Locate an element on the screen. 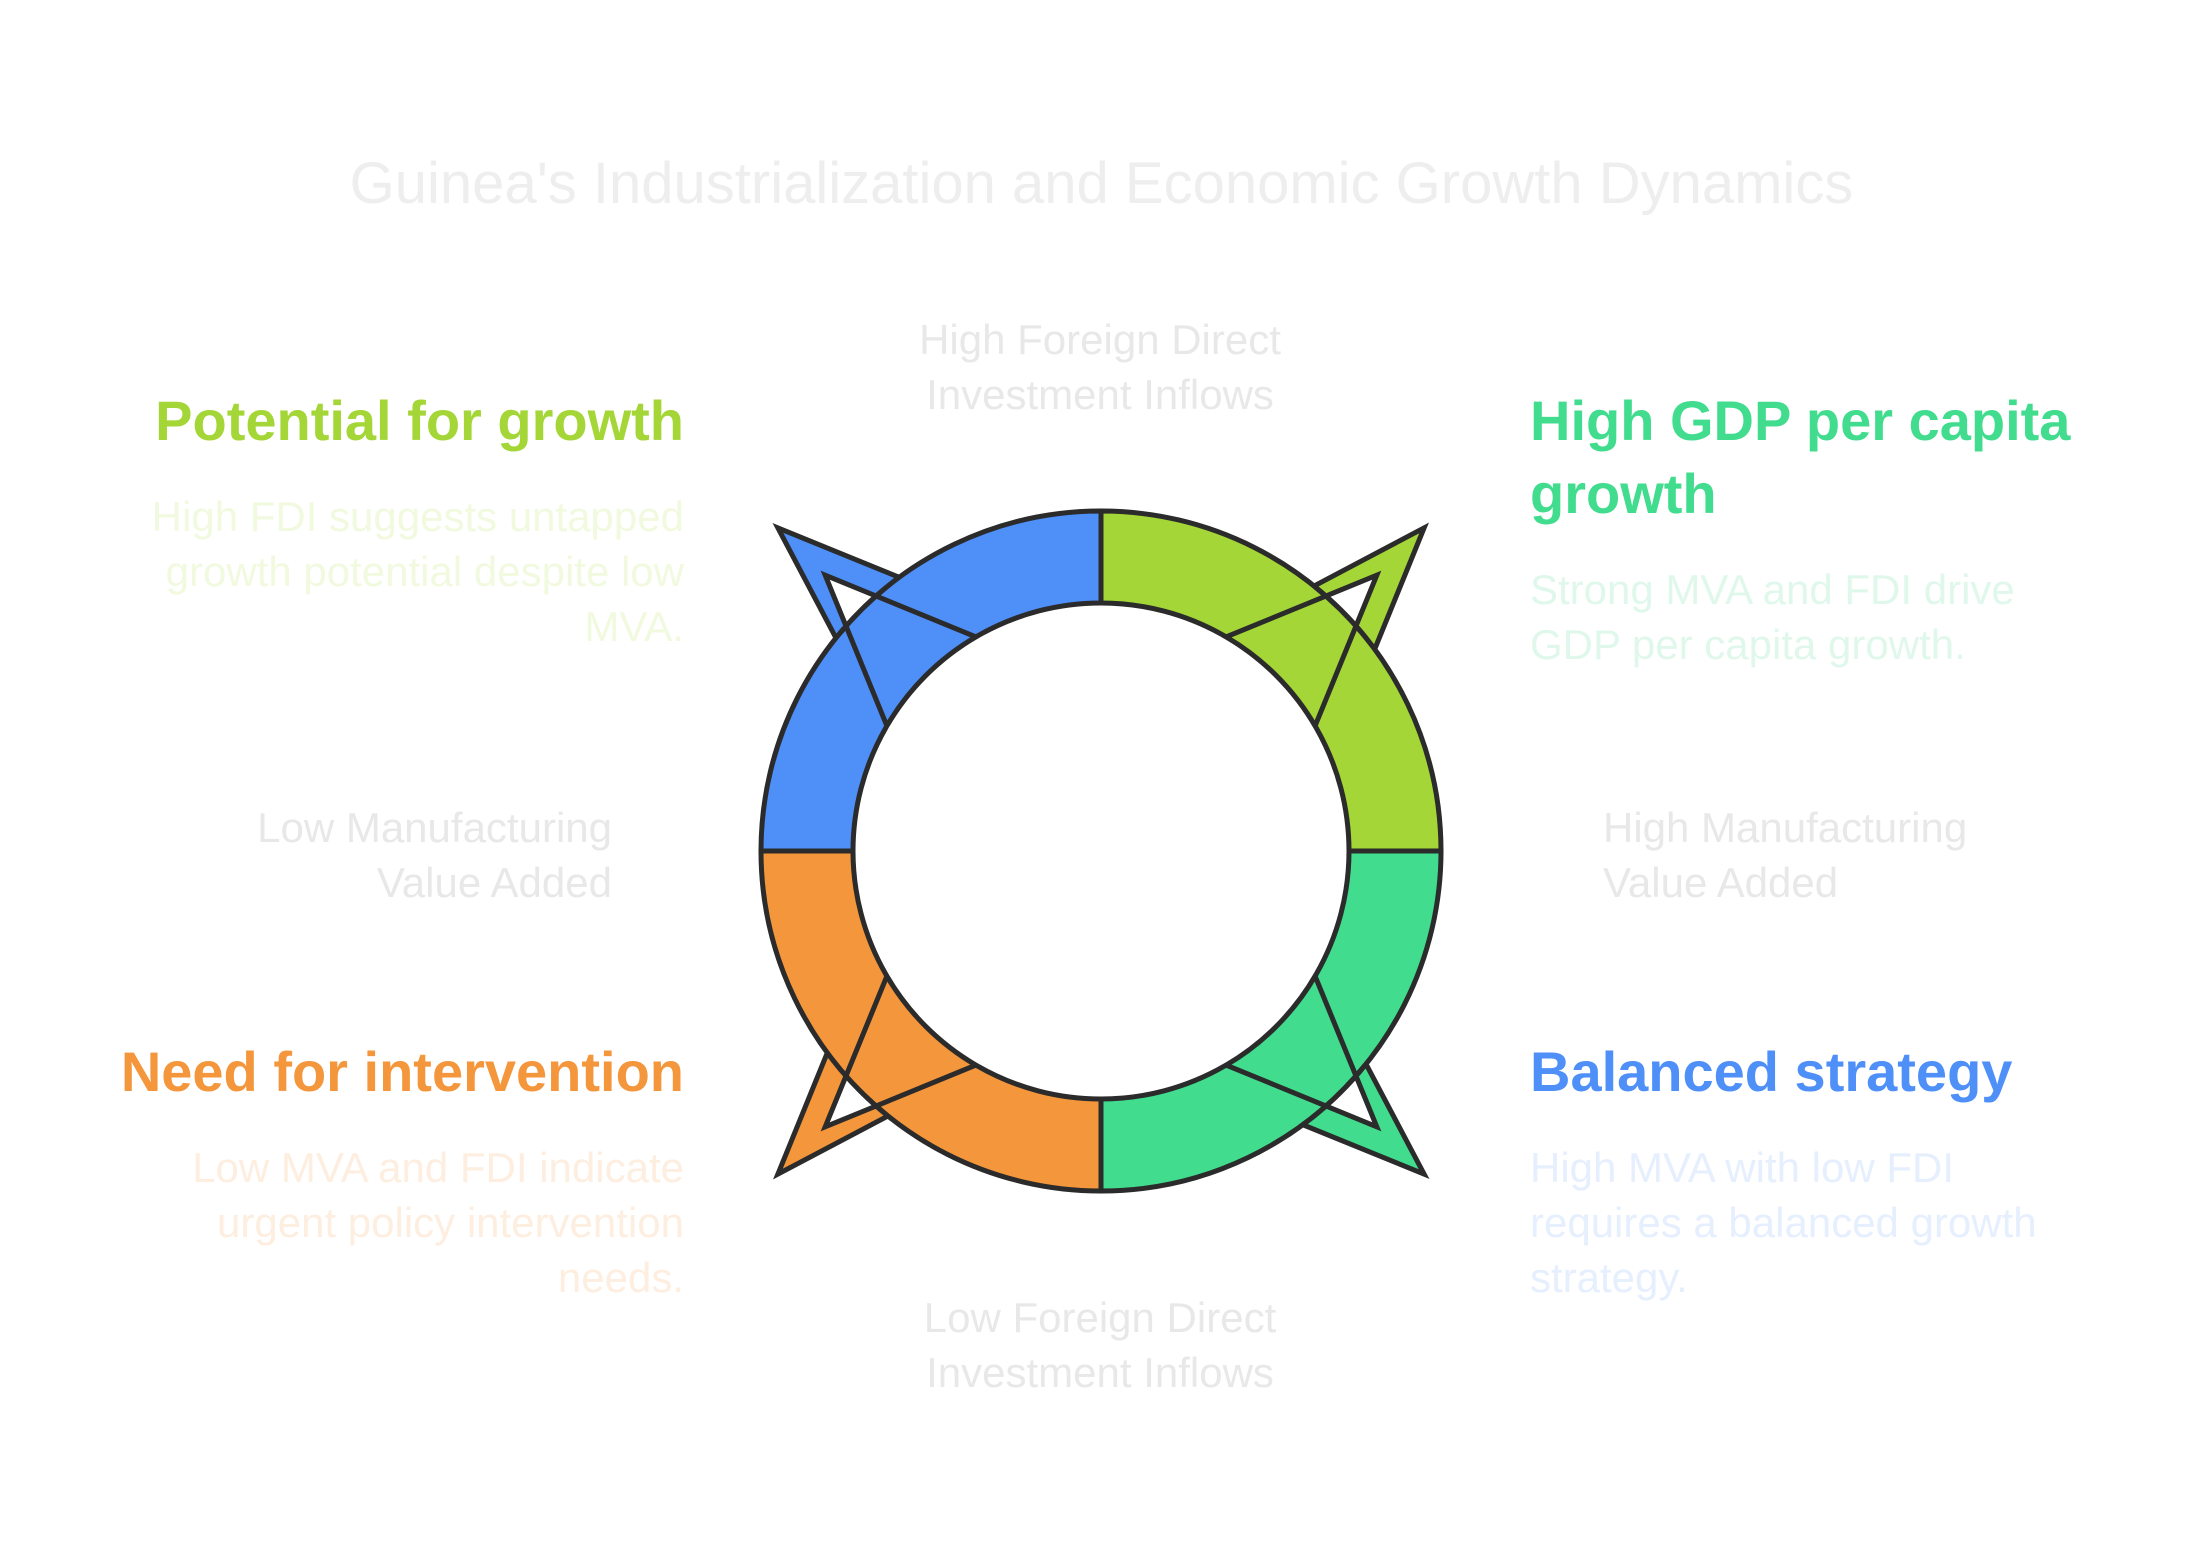  axis-label-bottom: Low Foreign Direct Investment Inflows is located at coordinates (1100, 1345).